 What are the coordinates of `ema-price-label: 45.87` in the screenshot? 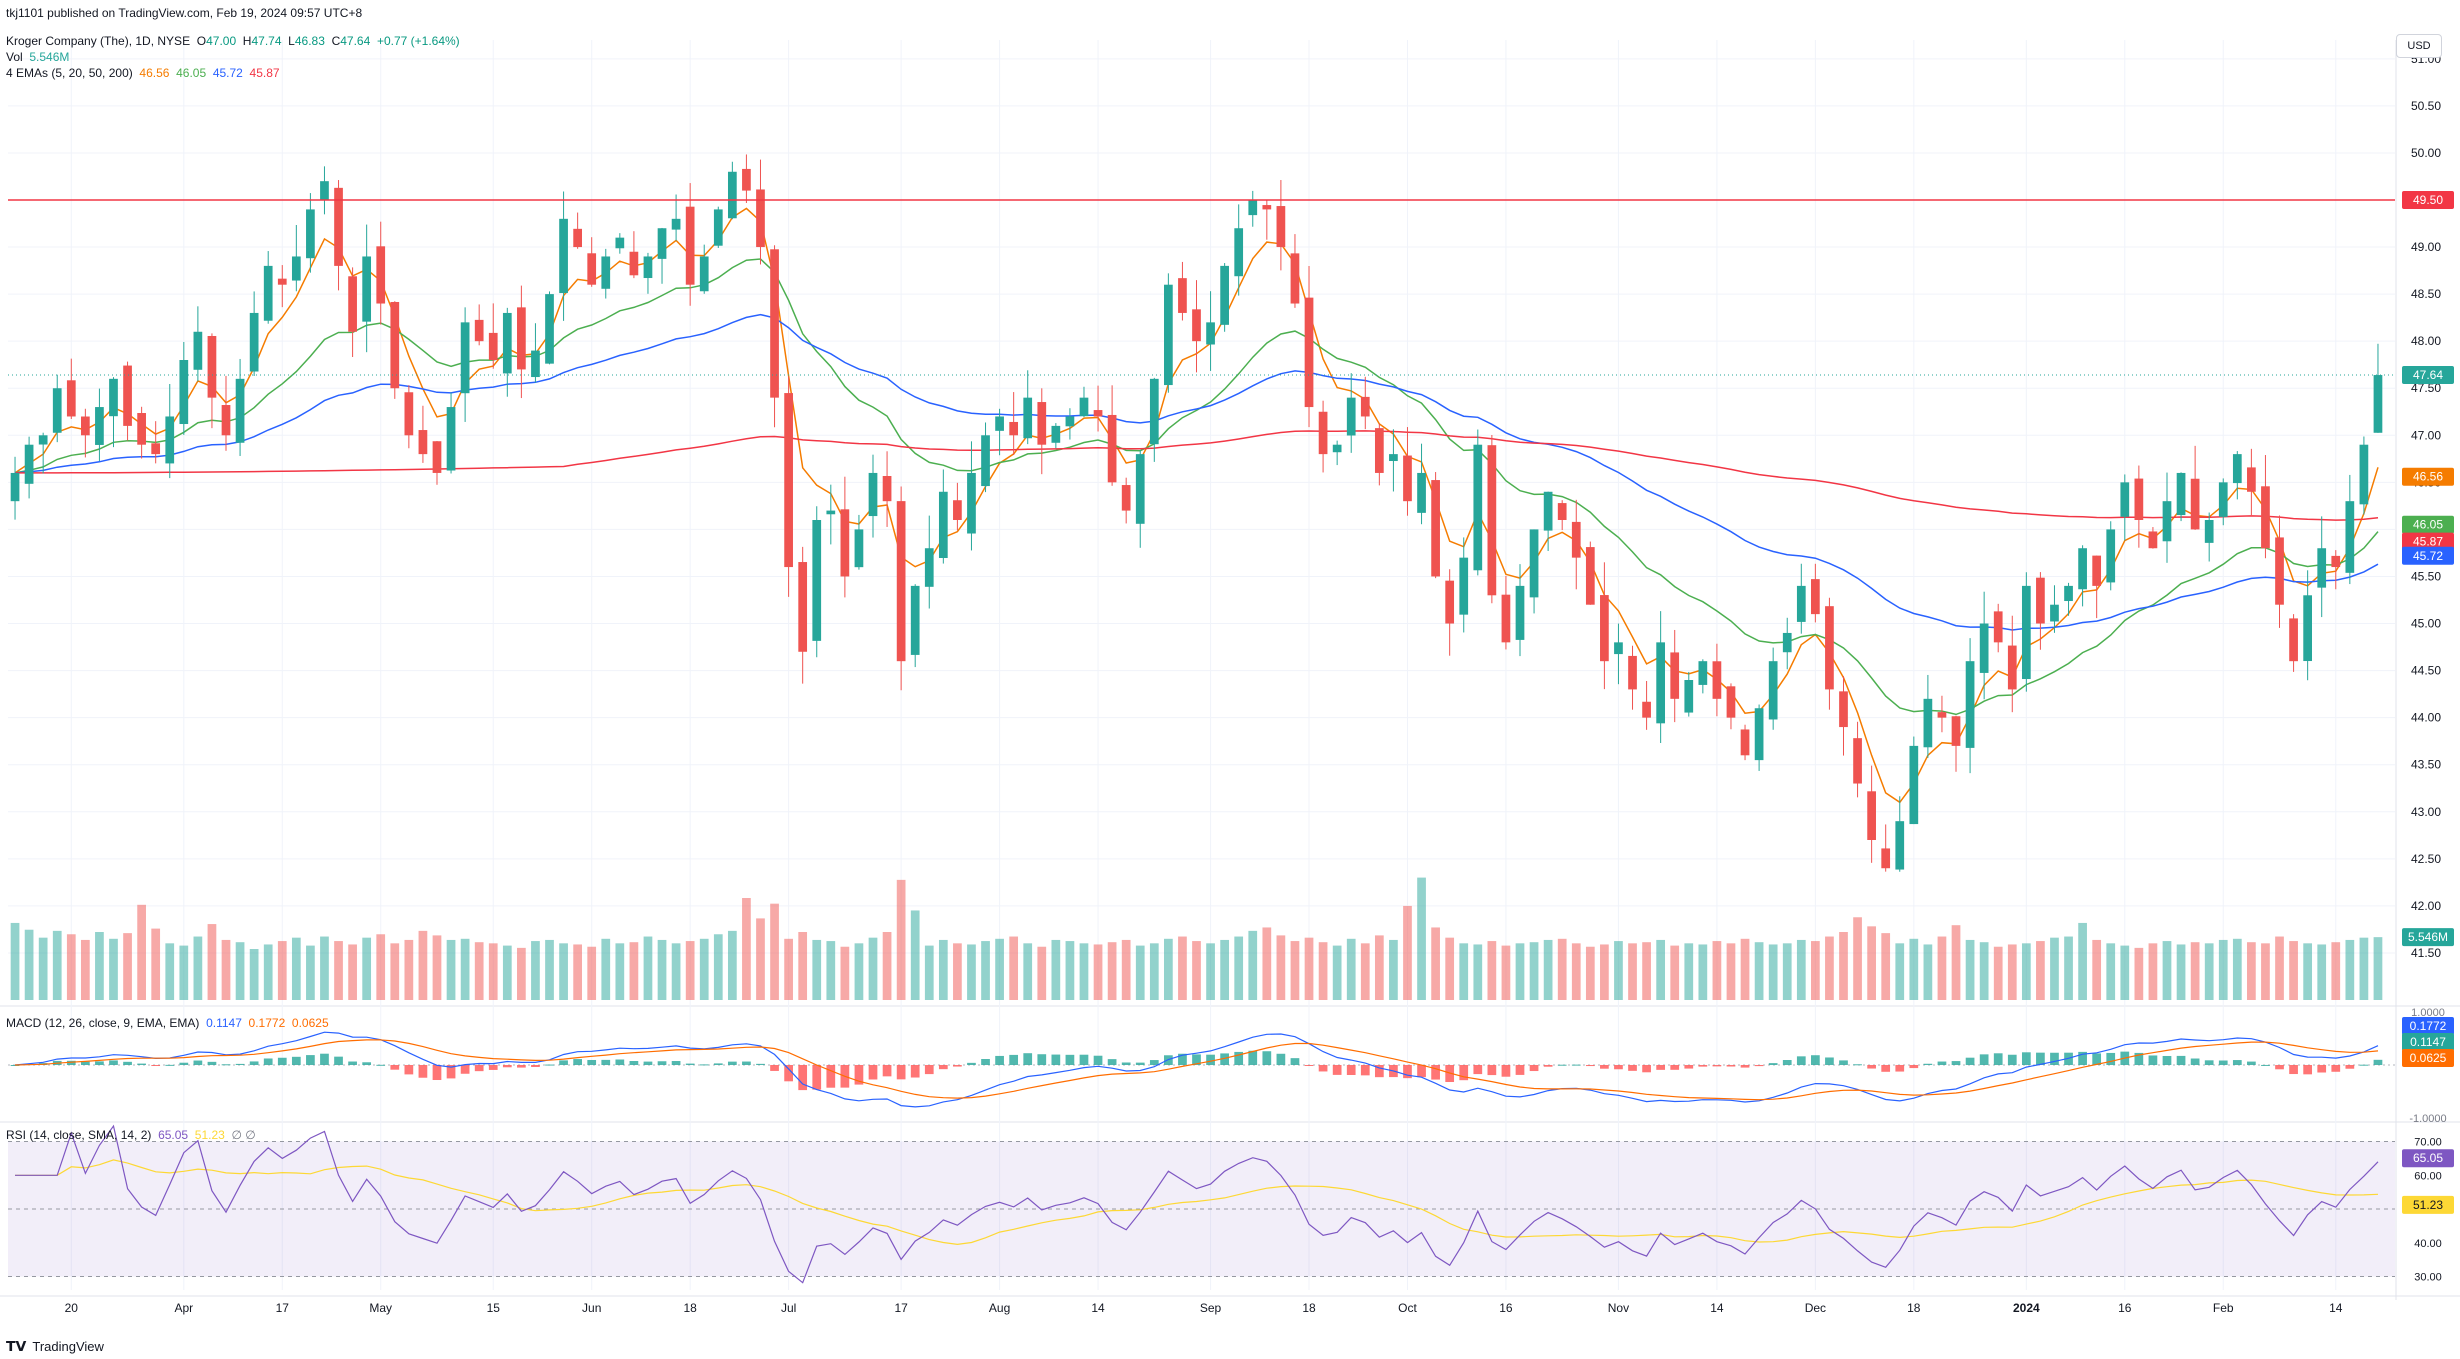 It's located at (2428, 542).